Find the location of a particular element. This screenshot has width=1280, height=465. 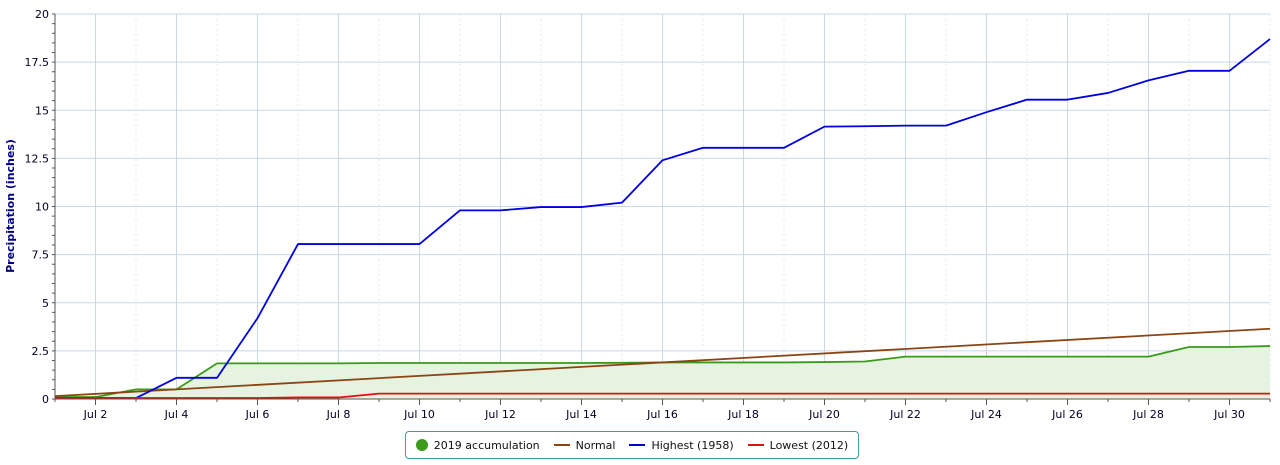

y-axis-title: Precipitation (inches) is located at coordinates (10, 206).